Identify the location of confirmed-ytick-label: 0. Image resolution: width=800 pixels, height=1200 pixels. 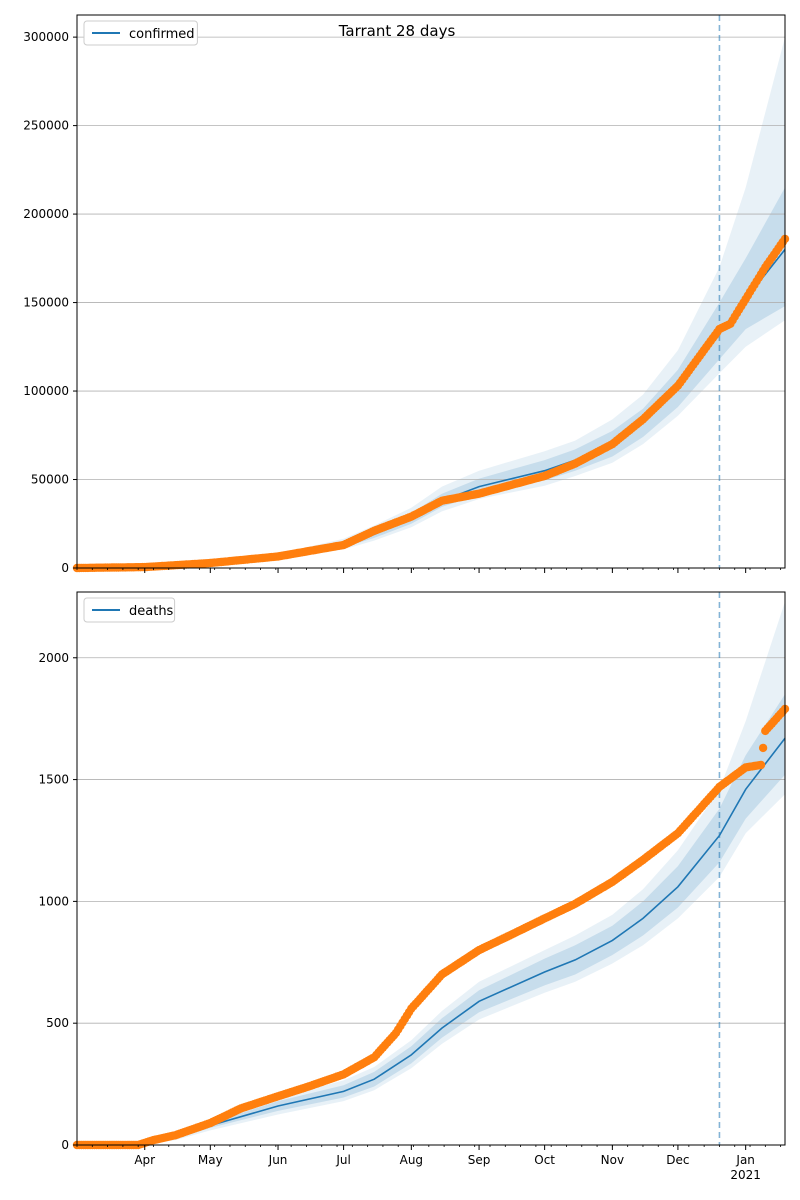
(65, 568).